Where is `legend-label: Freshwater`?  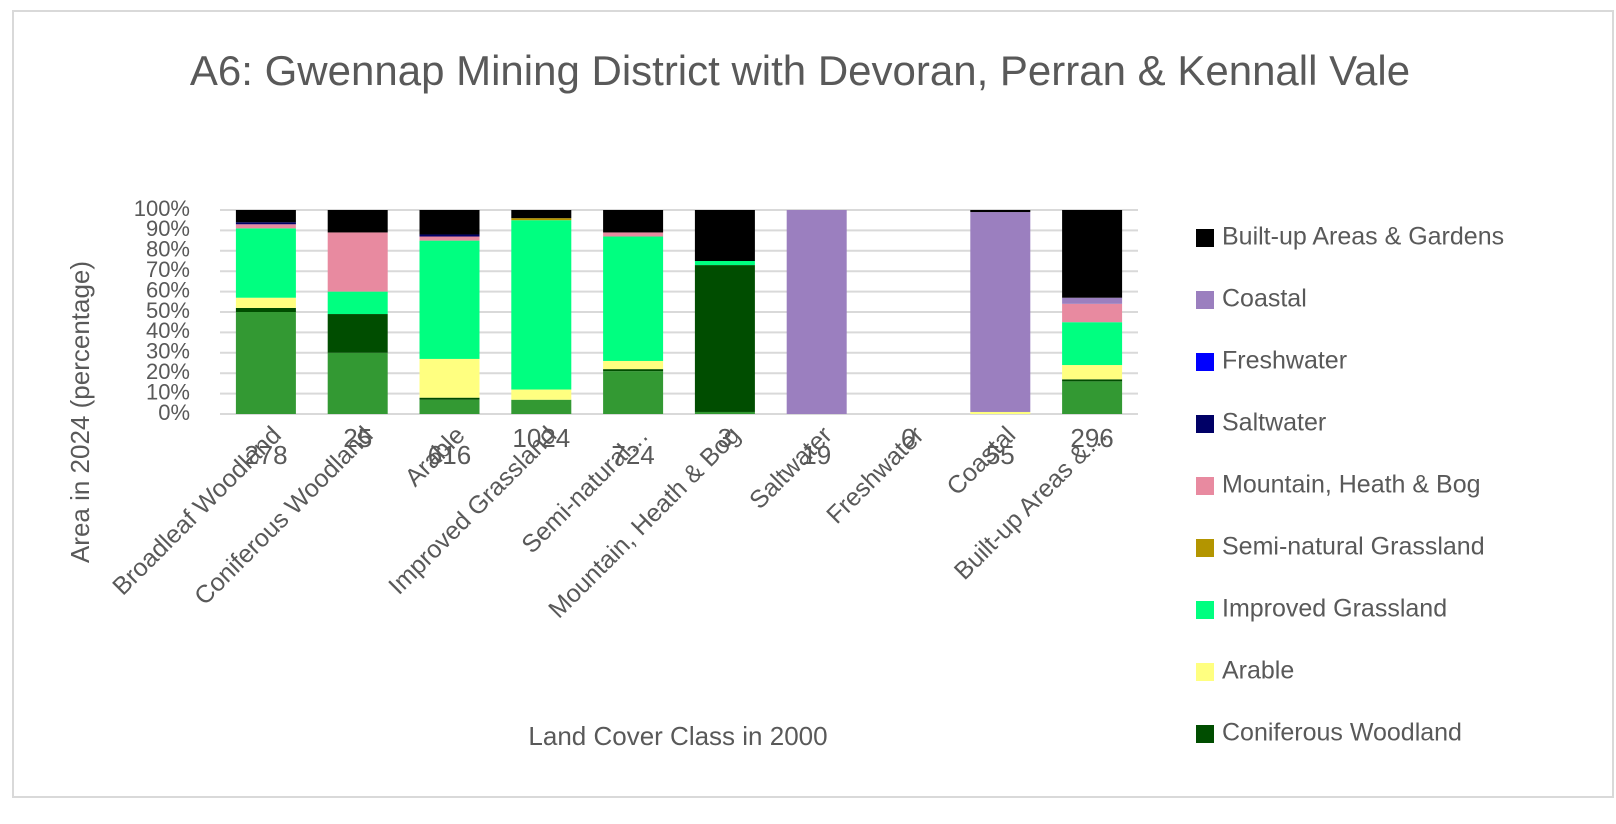
legend-label: Freshwater is located at coordinates (1284, 361).